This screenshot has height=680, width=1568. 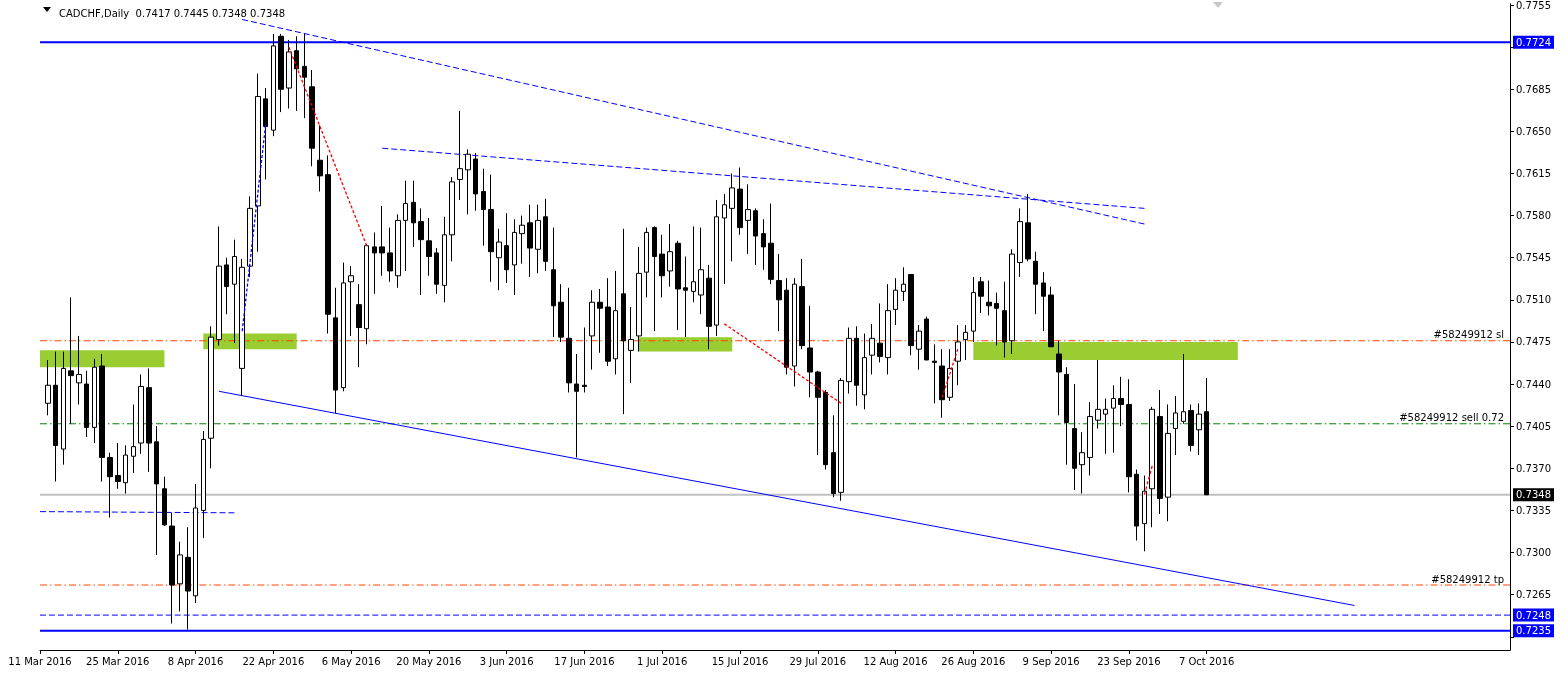 I want to click on x-tick-label: 3 Jun 2016, so click(x=506, y=661).